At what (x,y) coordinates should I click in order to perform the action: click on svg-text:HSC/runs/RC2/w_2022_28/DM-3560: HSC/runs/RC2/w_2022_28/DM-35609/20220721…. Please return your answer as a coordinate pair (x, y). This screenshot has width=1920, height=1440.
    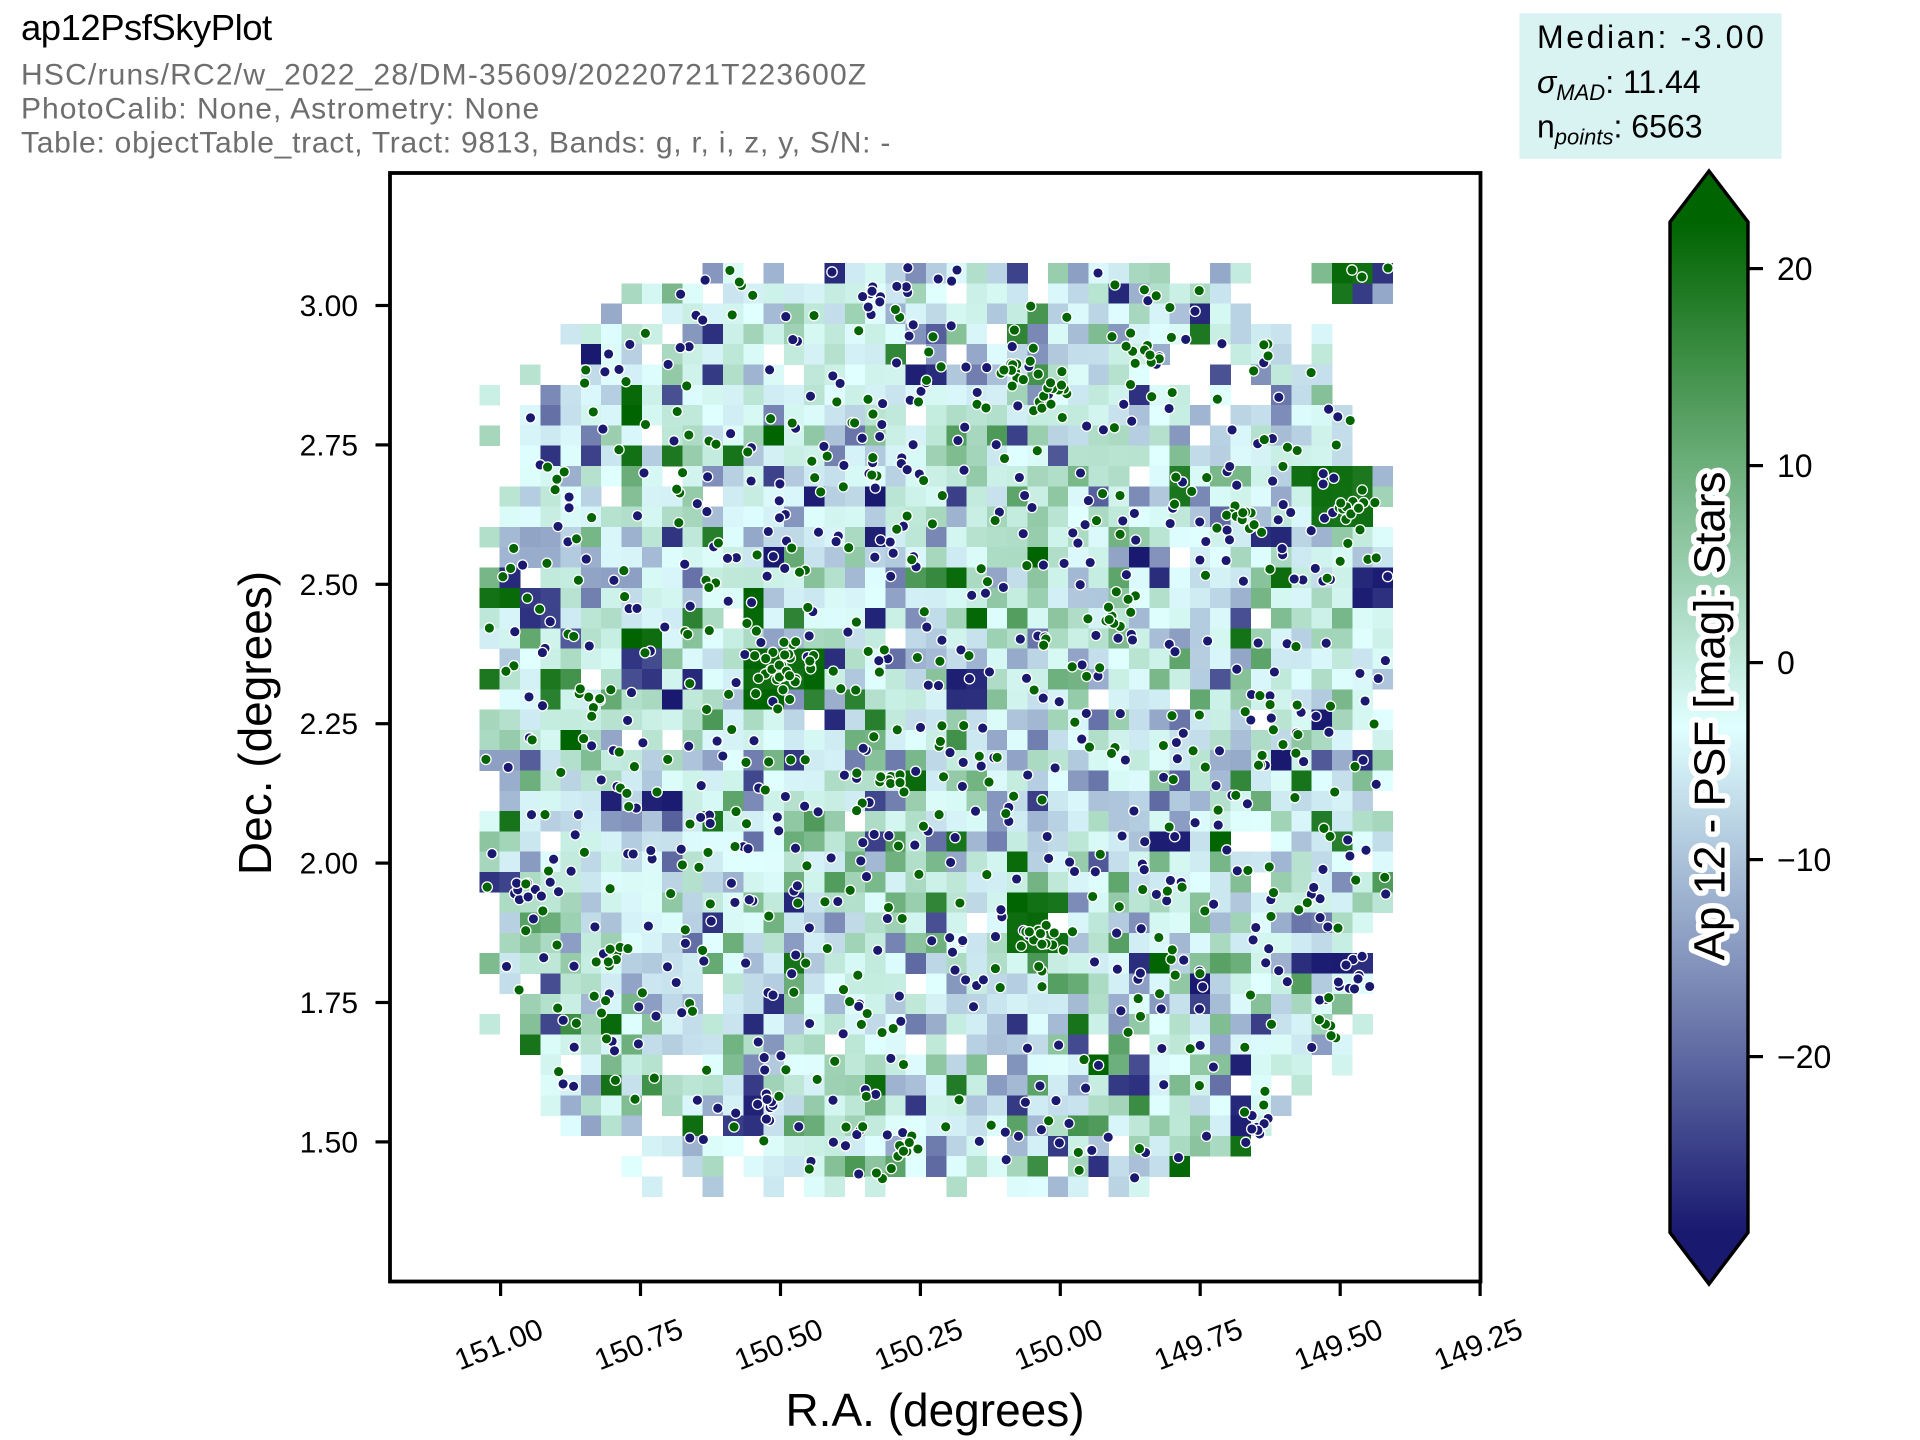
    Looking at the image, I should click on (444, 75).